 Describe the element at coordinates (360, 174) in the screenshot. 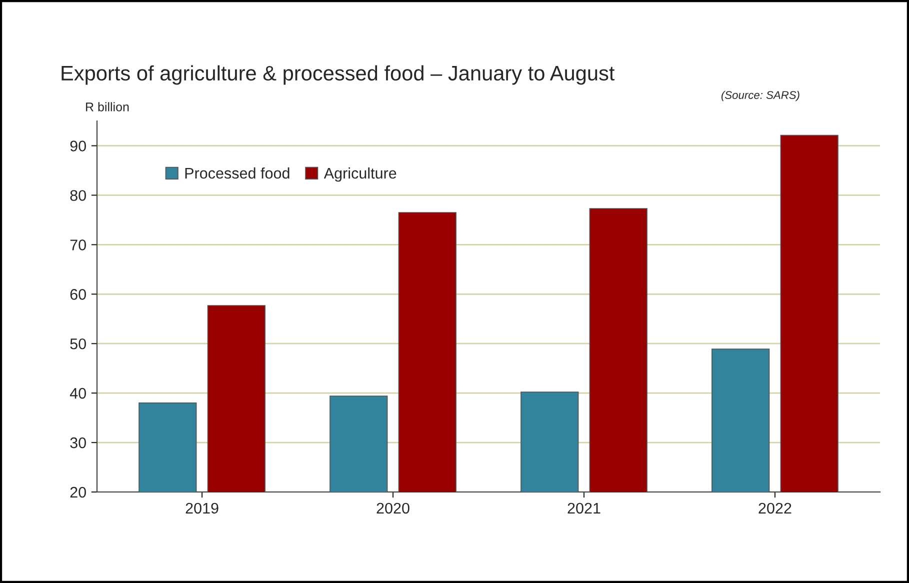

I see `legend-label: Agriculture` at that location.